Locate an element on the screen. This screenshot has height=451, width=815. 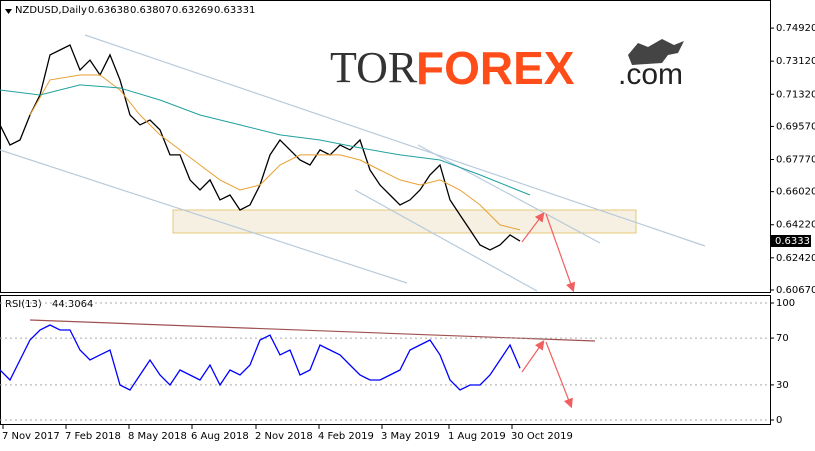
ohlc-label: 0.63269 is located at coordinates (192, 10).